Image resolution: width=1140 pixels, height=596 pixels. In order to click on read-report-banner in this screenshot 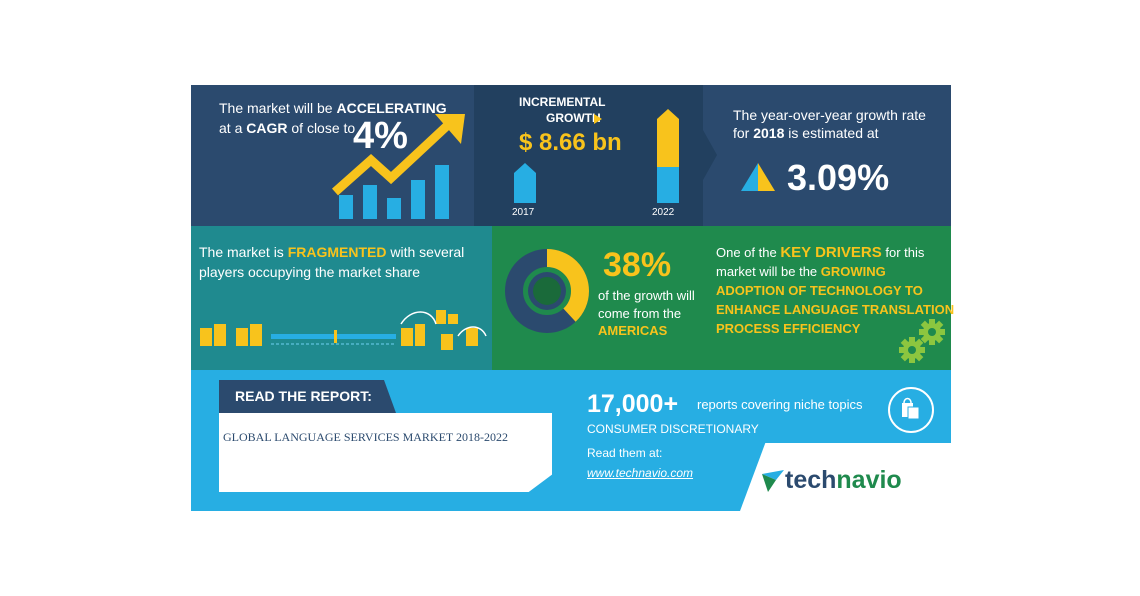, I will do `click(307, 396)`.